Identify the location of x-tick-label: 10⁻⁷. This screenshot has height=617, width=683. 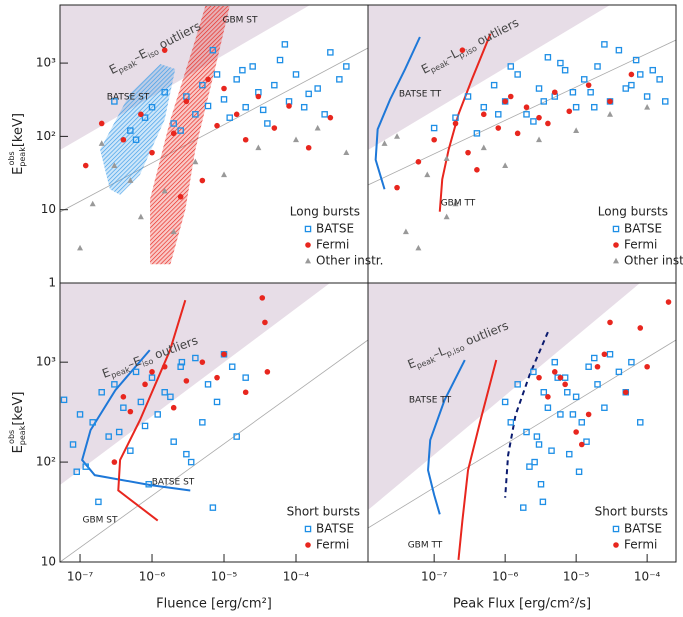
(434, 577).